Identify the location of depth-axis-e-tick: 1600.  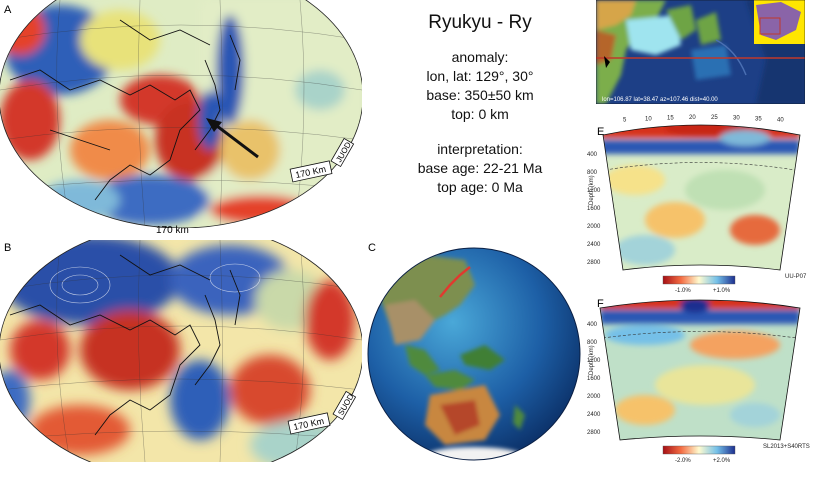
(594, 209).